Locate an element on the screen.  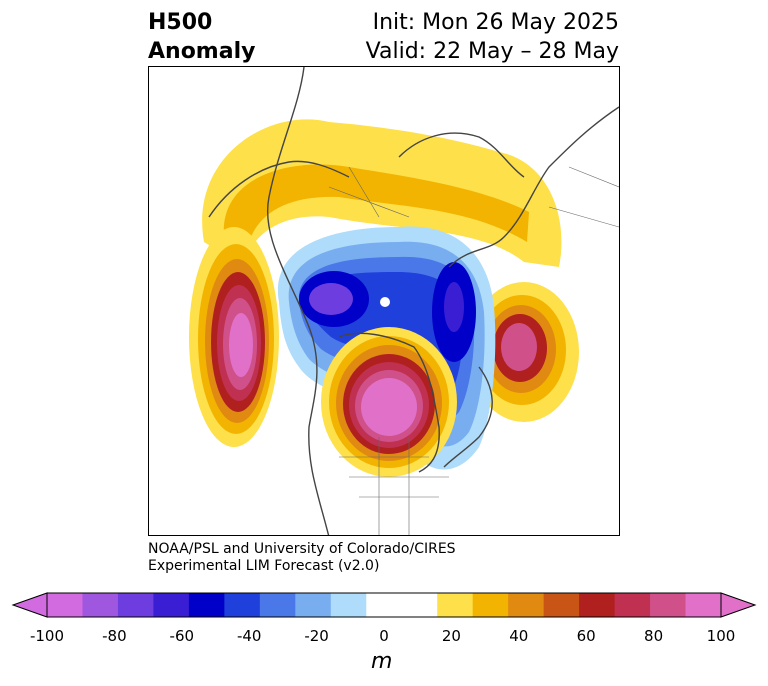
colorbar-tick-label: -60 is located at coordinates (182, 636).